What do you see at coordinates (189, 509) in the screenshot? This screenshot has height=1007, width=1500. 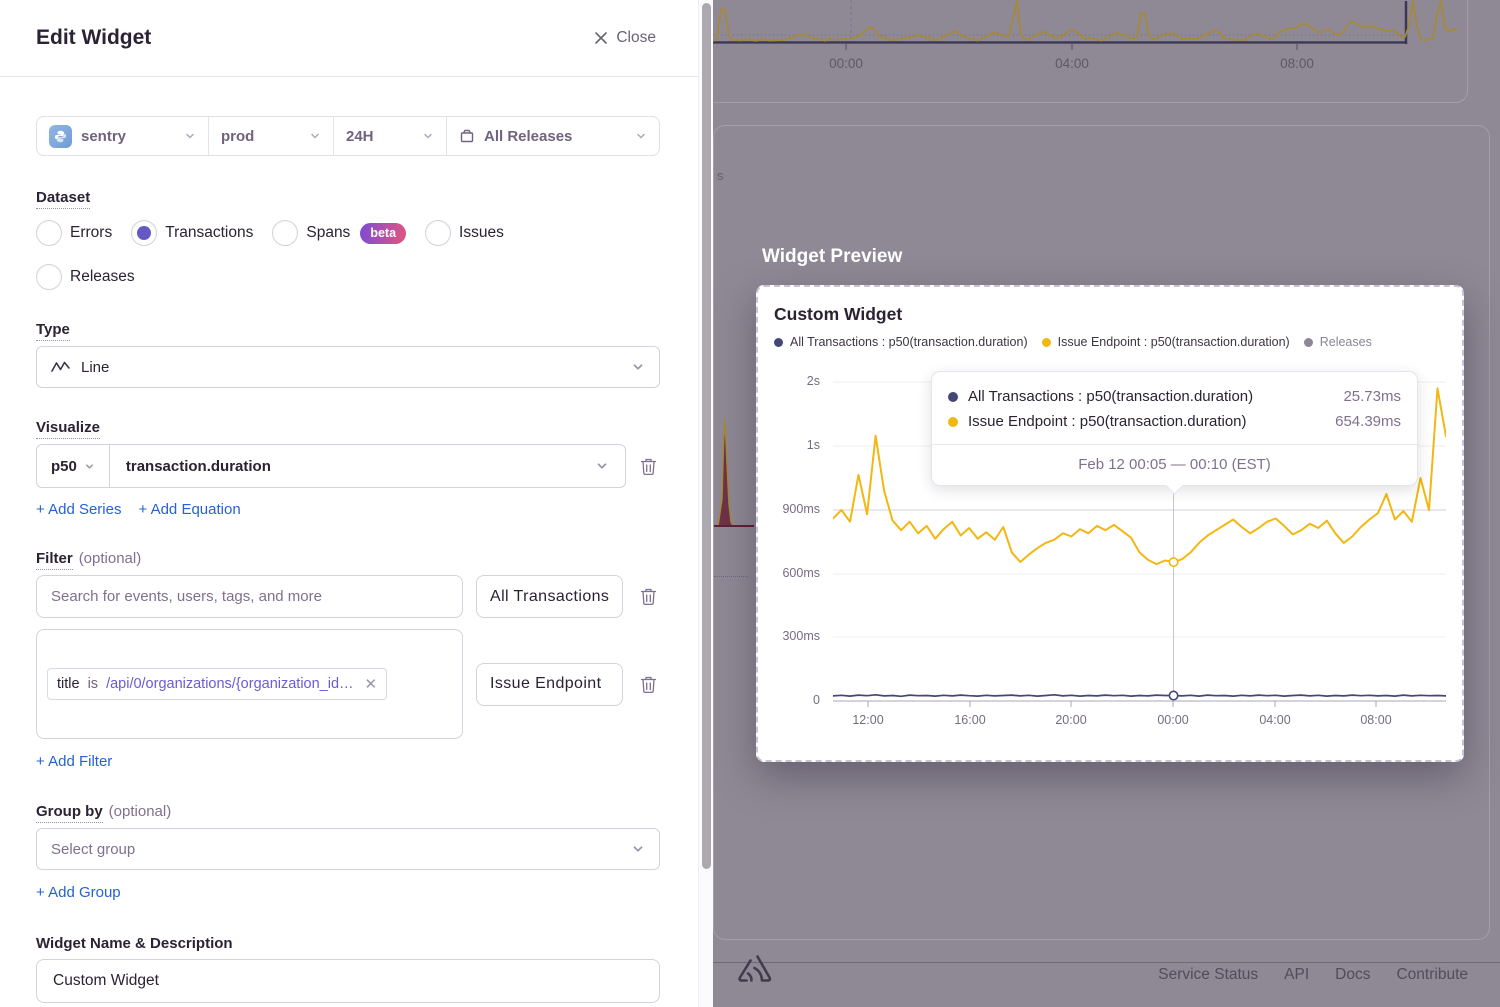 I see `add-equation-link: + Add Equation` at bounding box center [189, 509].